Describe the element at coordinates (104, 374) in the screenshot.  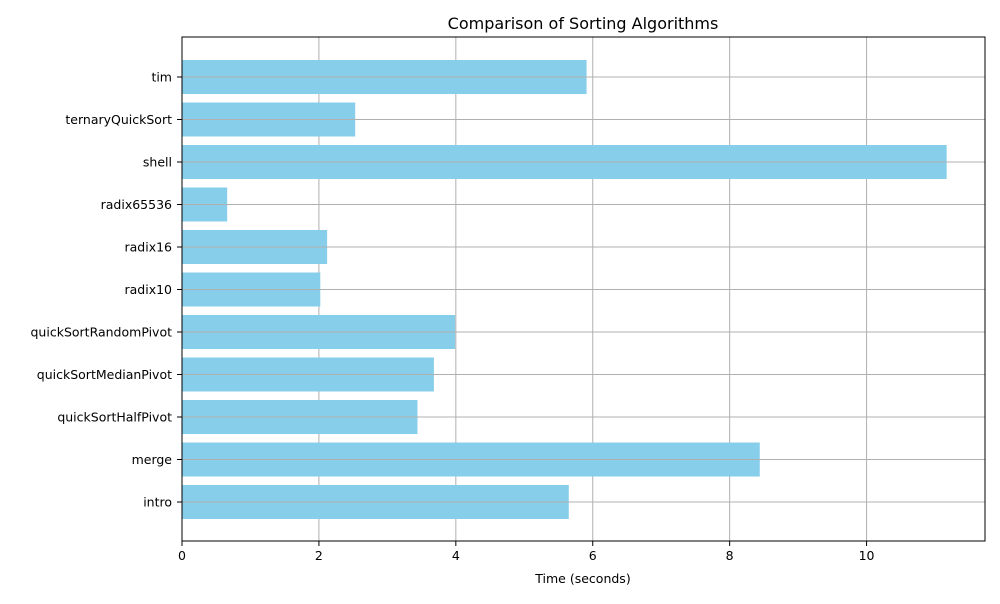
I see `y-tick-label: quickSortMedianPivot` at that location.